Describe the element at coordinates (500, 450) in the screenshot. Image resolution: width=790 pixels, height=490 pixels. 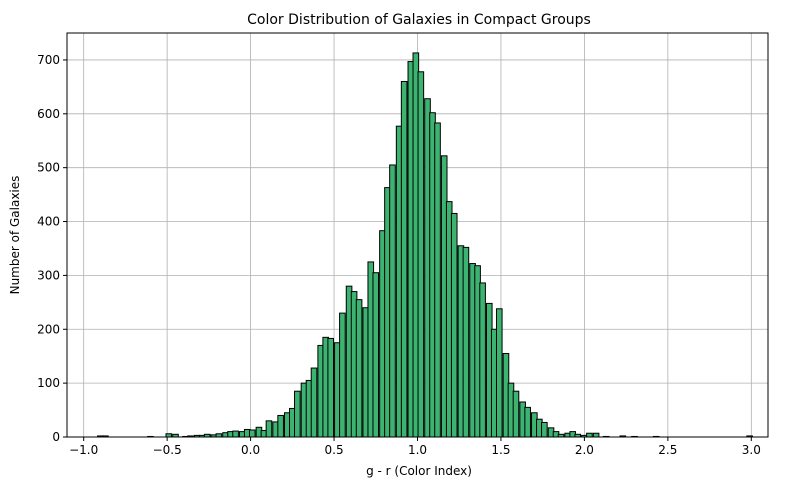
I see `x-tick-label: 1.5` at that location.